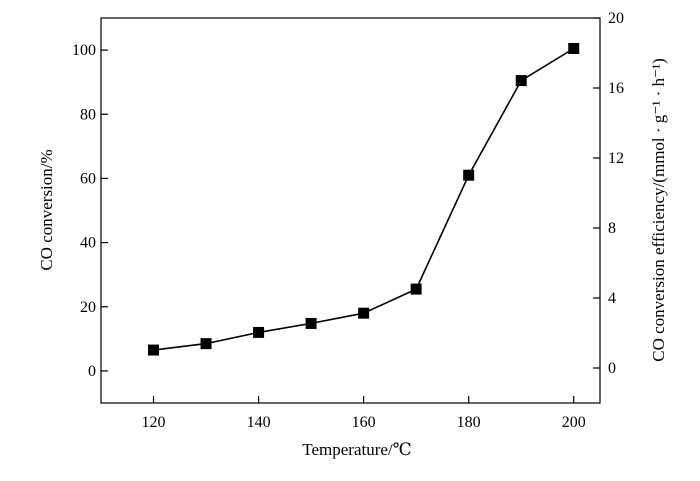 Image resolution: width=700 pixels, height=481 pixels. I want to click on y-tick-label: 0, so click(92, 371).